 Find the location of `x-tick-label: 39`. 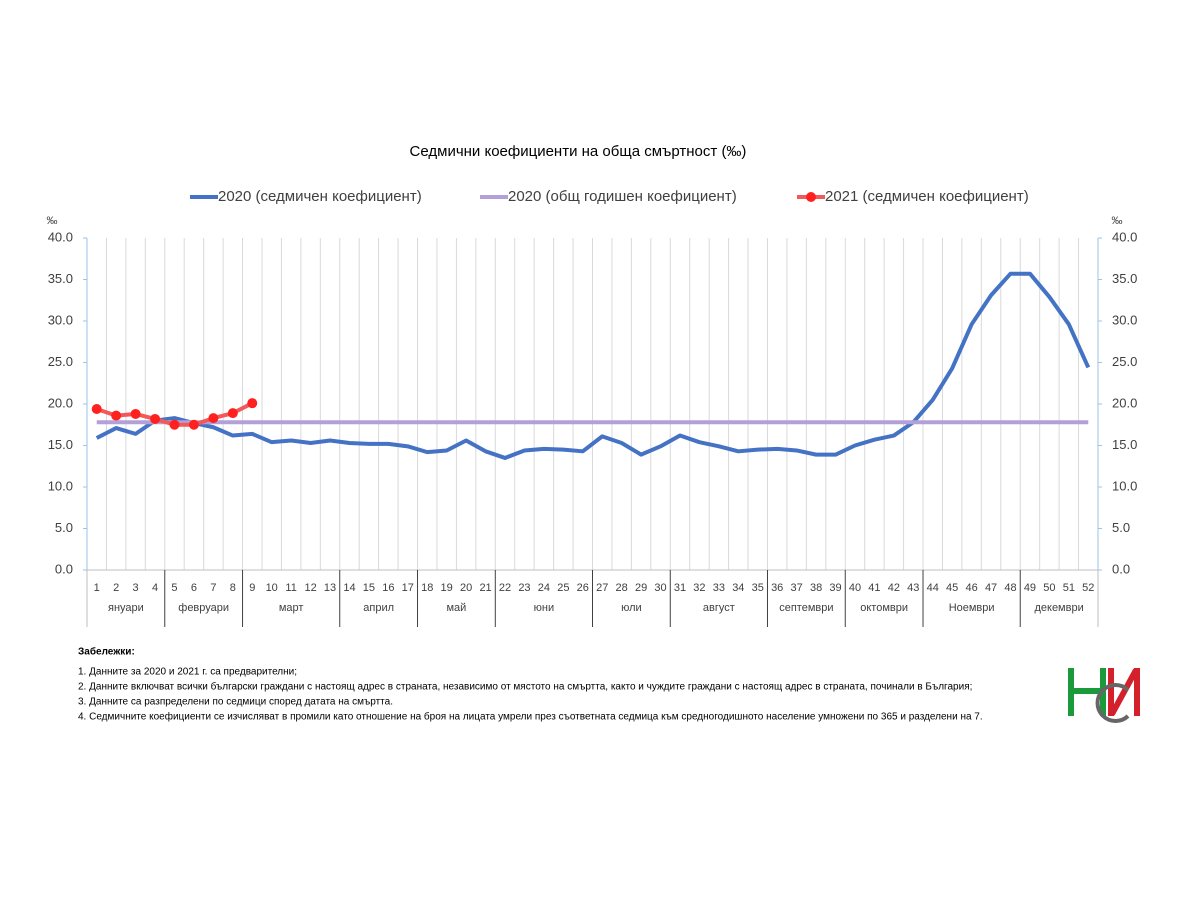

x-tick-label: 39 is located at coordinates (835, 588).